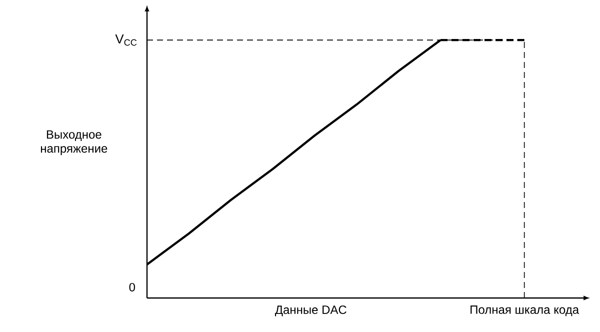 The width and height of the screenshot is (600, 332). Describe the element at coordinates (525, 311) in the screenshot. I see `text: Полная шкала кода` at that location.